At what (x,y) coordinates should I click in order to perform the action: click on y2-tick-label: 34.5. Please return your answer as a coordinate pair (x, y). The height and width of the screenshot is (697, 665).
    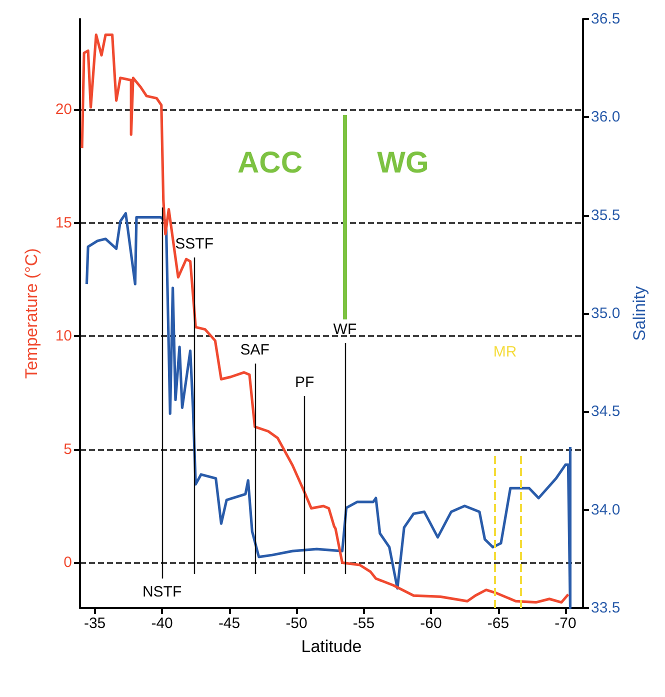
    Looking at the image, I should click on (605, 411).